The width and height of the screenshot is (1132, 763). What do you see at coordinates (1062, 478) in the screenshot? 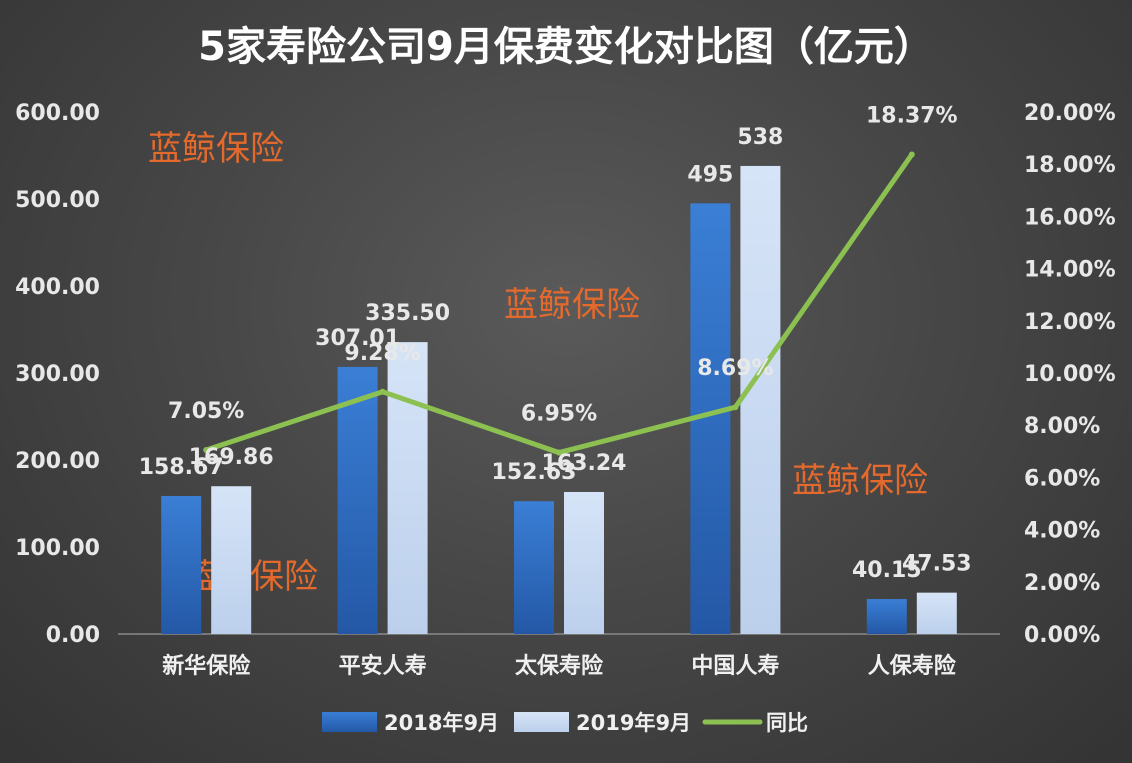
I see `right-axis-tick-label: 6.00%` at bounding box center [1062, 478].